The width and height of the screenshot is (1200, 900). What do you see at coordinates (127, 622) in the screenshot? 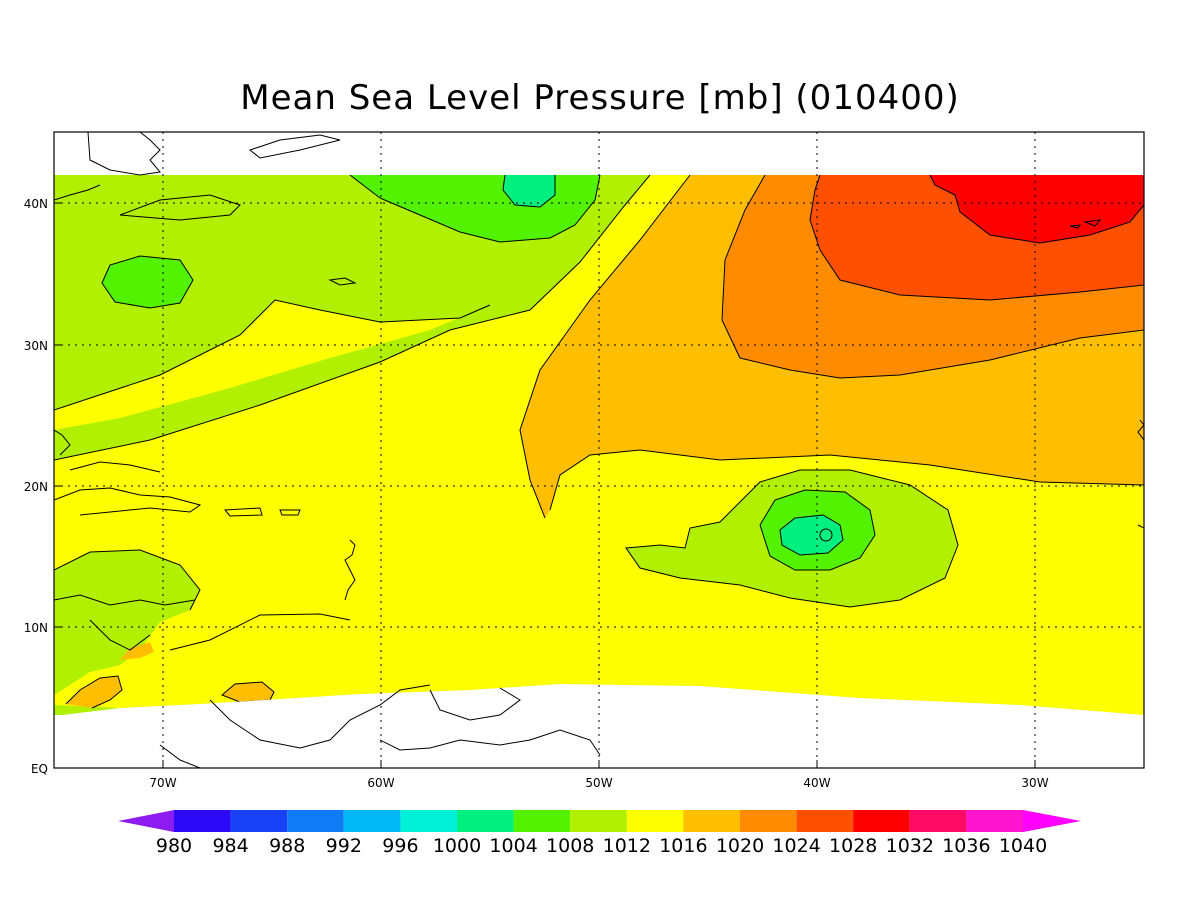
I see `field-1012-caribbean` at bounding box center [127, 622].